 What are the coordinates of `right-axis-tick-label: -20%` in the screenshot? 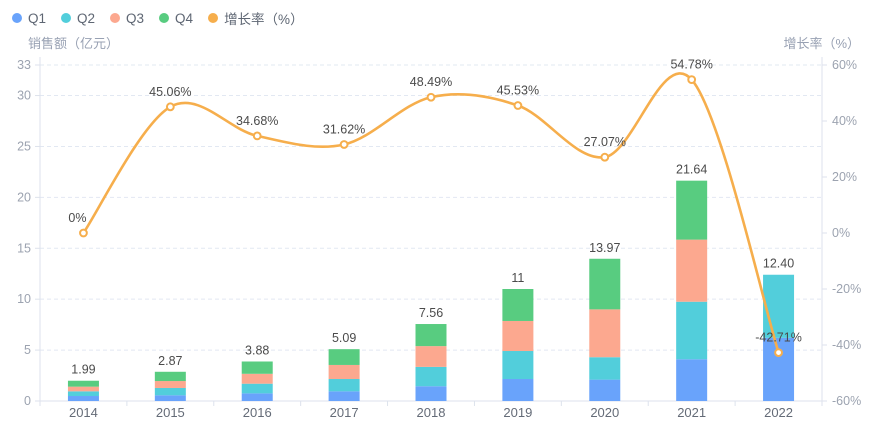 It's located at (846, 289).